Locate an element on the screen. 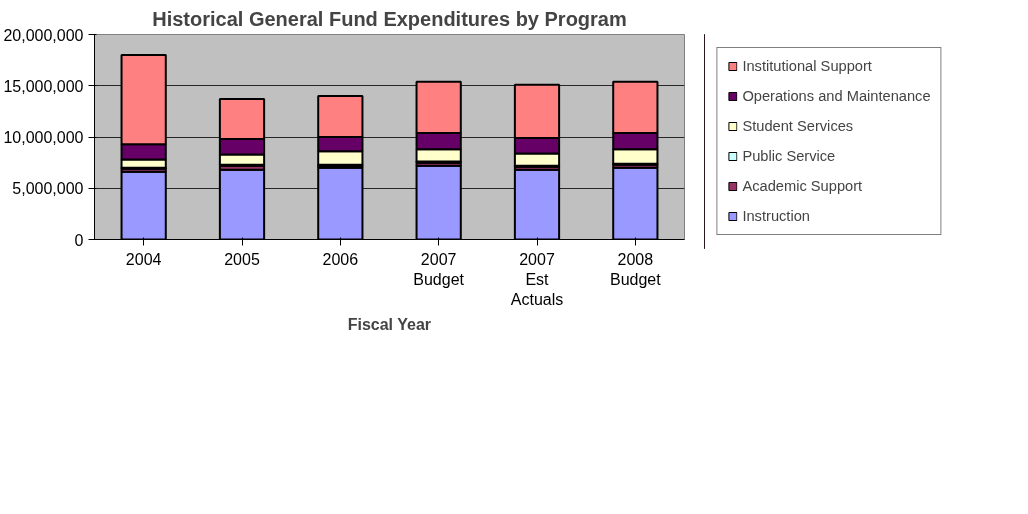  x-axis-title: Fiscal Year is located at coordinates (389, 325).